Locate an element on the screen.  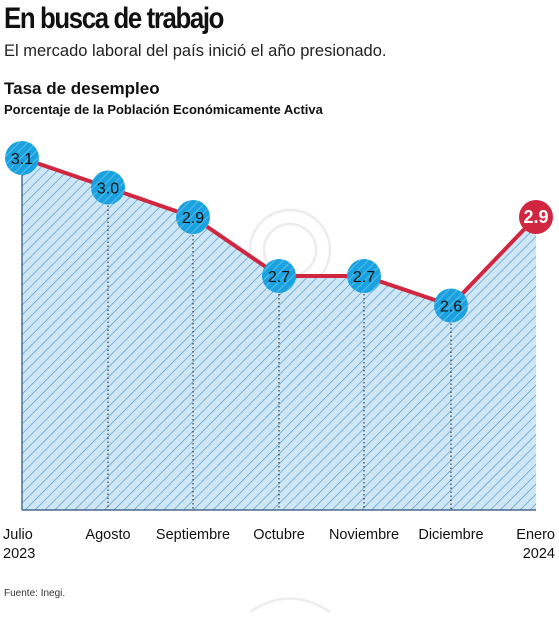
data-point is located at coordinates (536, 217).